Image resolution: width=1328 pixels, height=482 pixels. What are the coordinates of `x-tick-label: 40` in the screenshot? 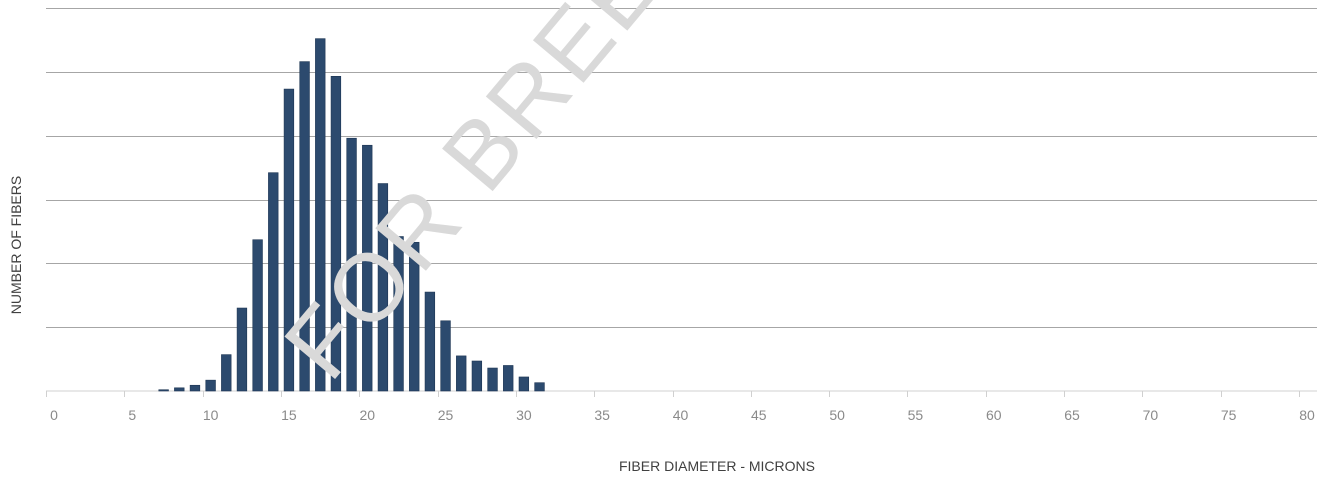 It's located at (681, 415).